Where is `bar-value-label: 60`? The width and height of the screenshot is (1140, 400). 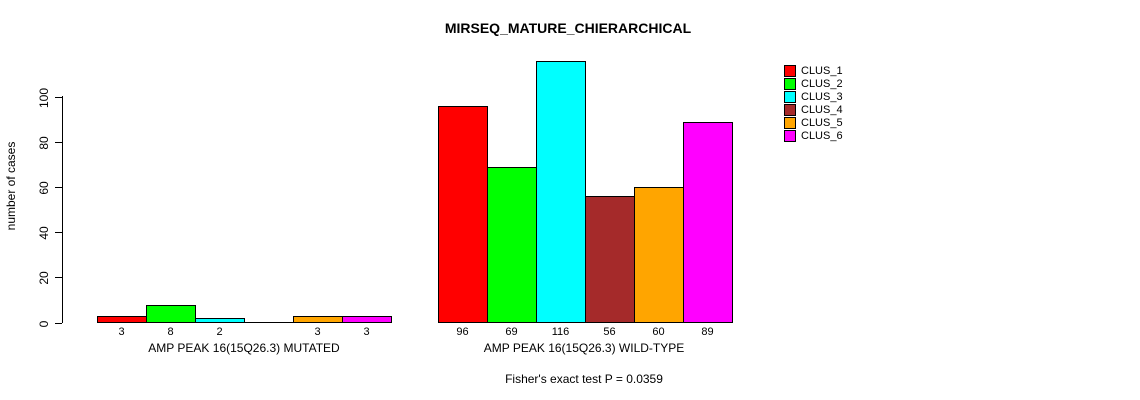 bar-value-label: 60 is located at coordinates (658, 332).